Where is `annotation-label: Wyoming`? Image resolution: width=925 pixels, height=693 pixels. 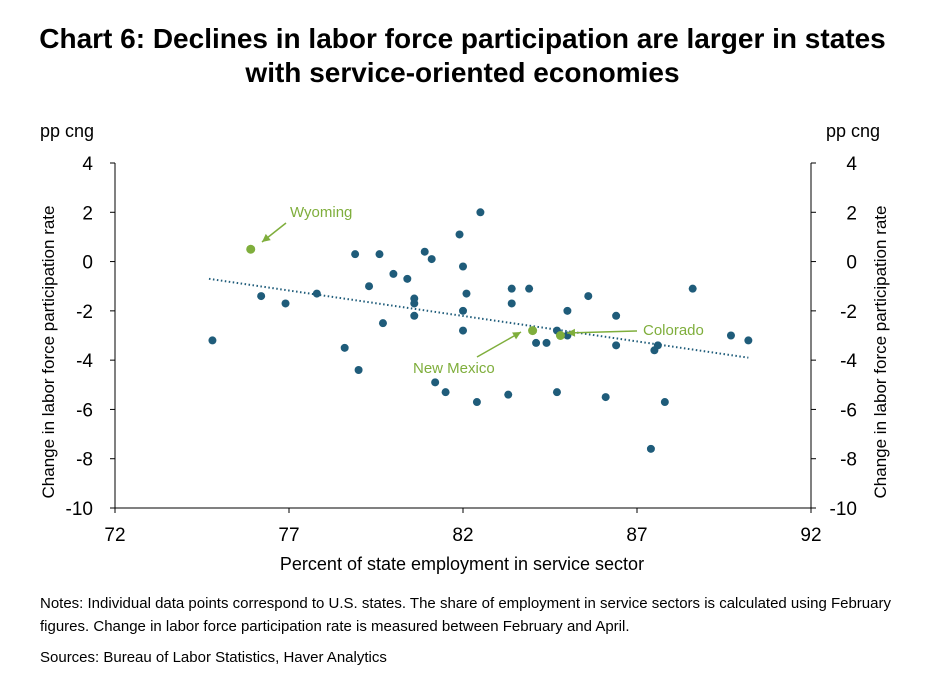
annotation-label: Wyoming is located at coordinates (321, 212).